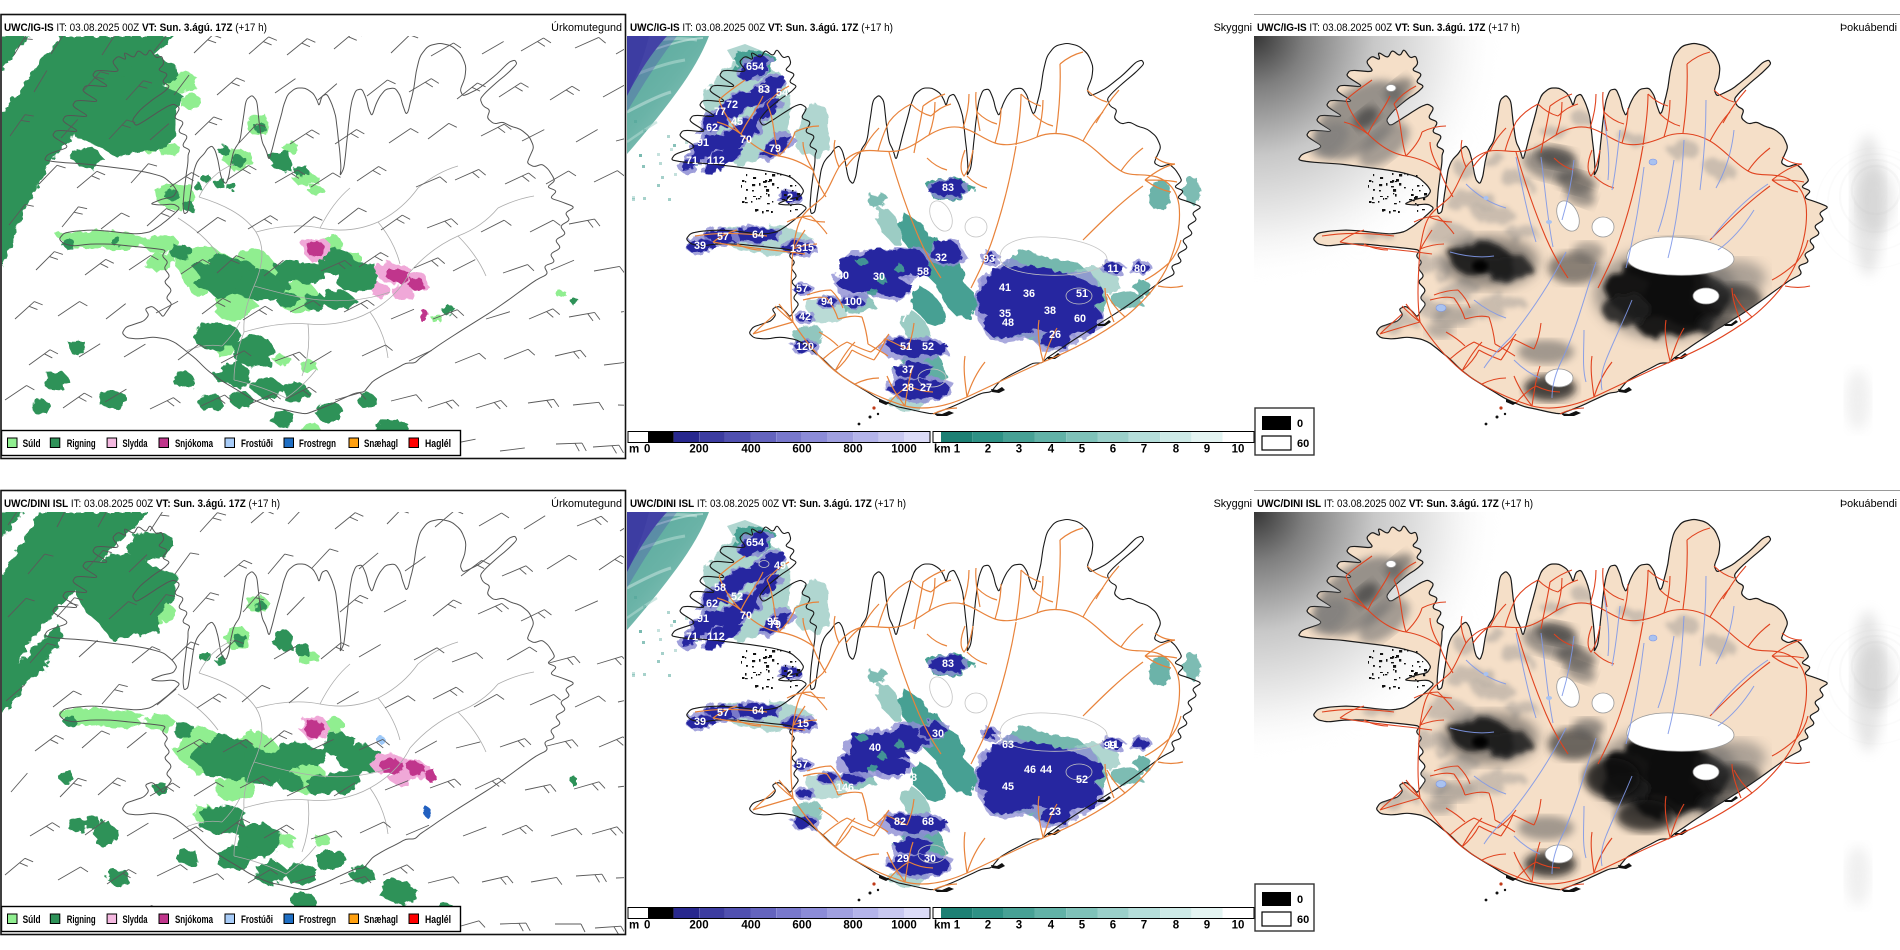 The height and width of the screenshot is (950, 1900). What do you see at coordinates (1008, 745) in the screenshot?
I see `svg-text: 63` at bounding box center [1008, 745].